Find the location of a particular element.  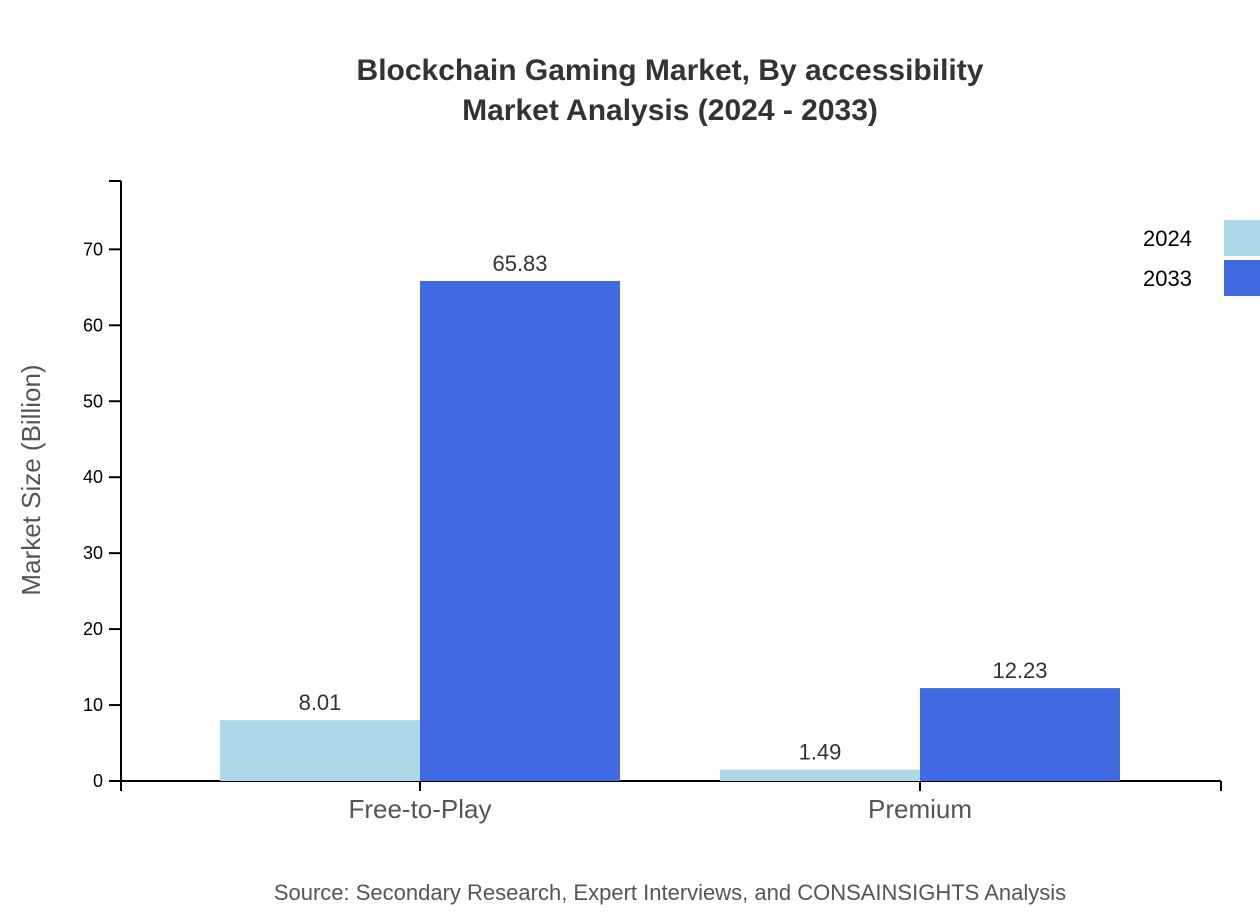

chart-title-line-2: Market Analysis (2024 - 2033) is located at coordinates (670, 110).